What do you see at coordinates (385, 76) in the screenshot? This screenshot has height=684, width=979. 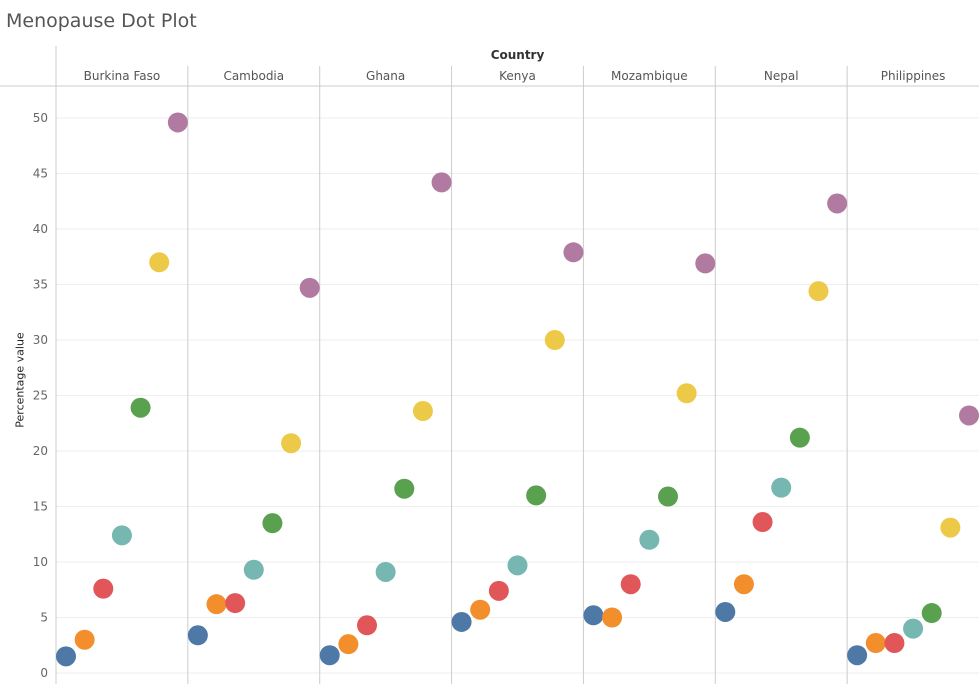 I see `country-label: Ghana` at bounding box center [385, 76].